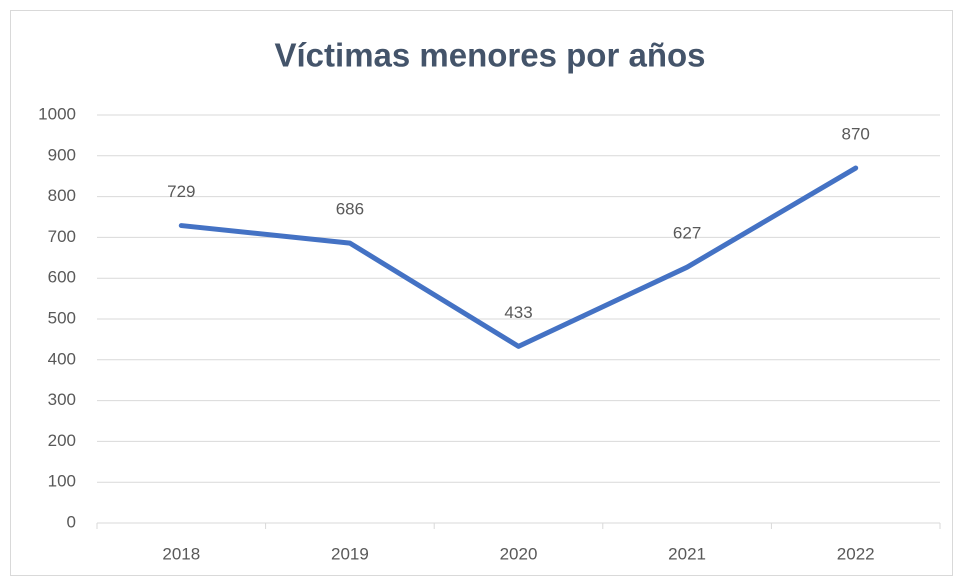  What do you see at coordinates (62, 399) in the screenshot?
I see `y-tick-label: 300` at bounding box center [62, 399].